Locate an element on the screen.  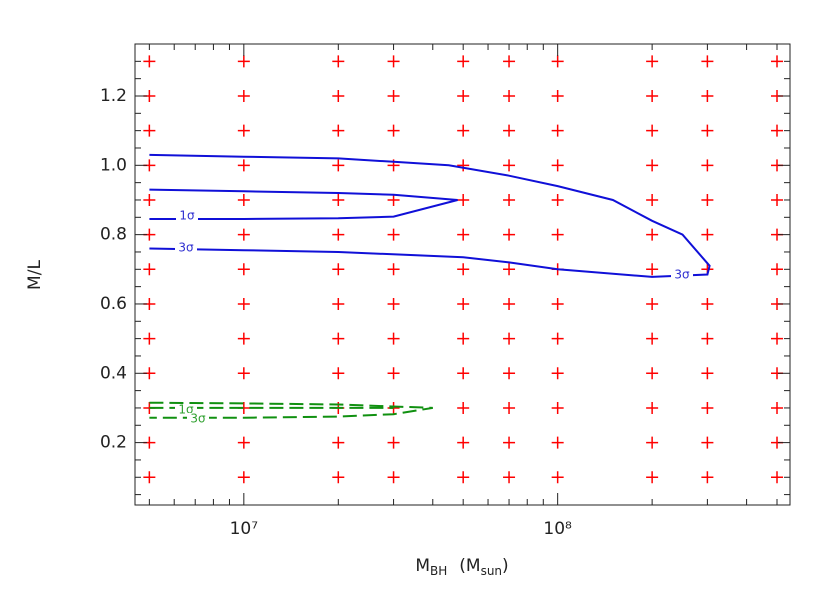
x-tick-label: 10⁸ is located at coordinates (557, 529).